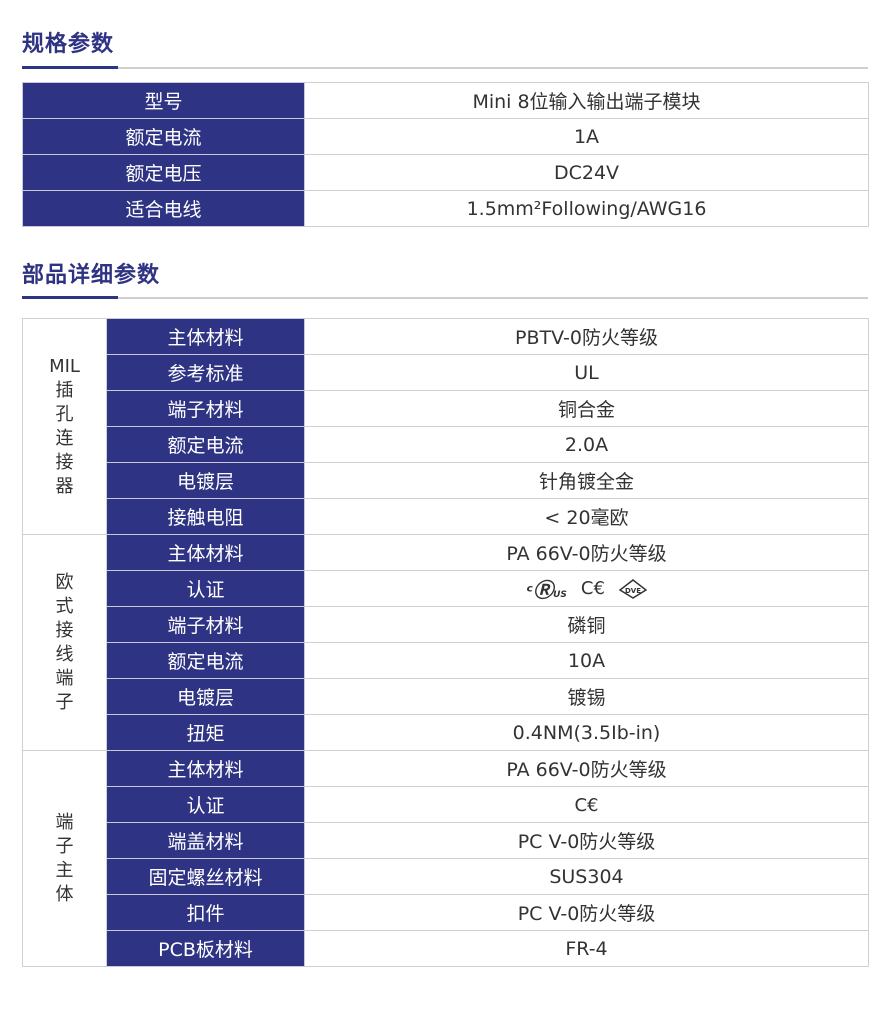  I want to click on section-title-parts: 部品详细参数, so click(91, 275).